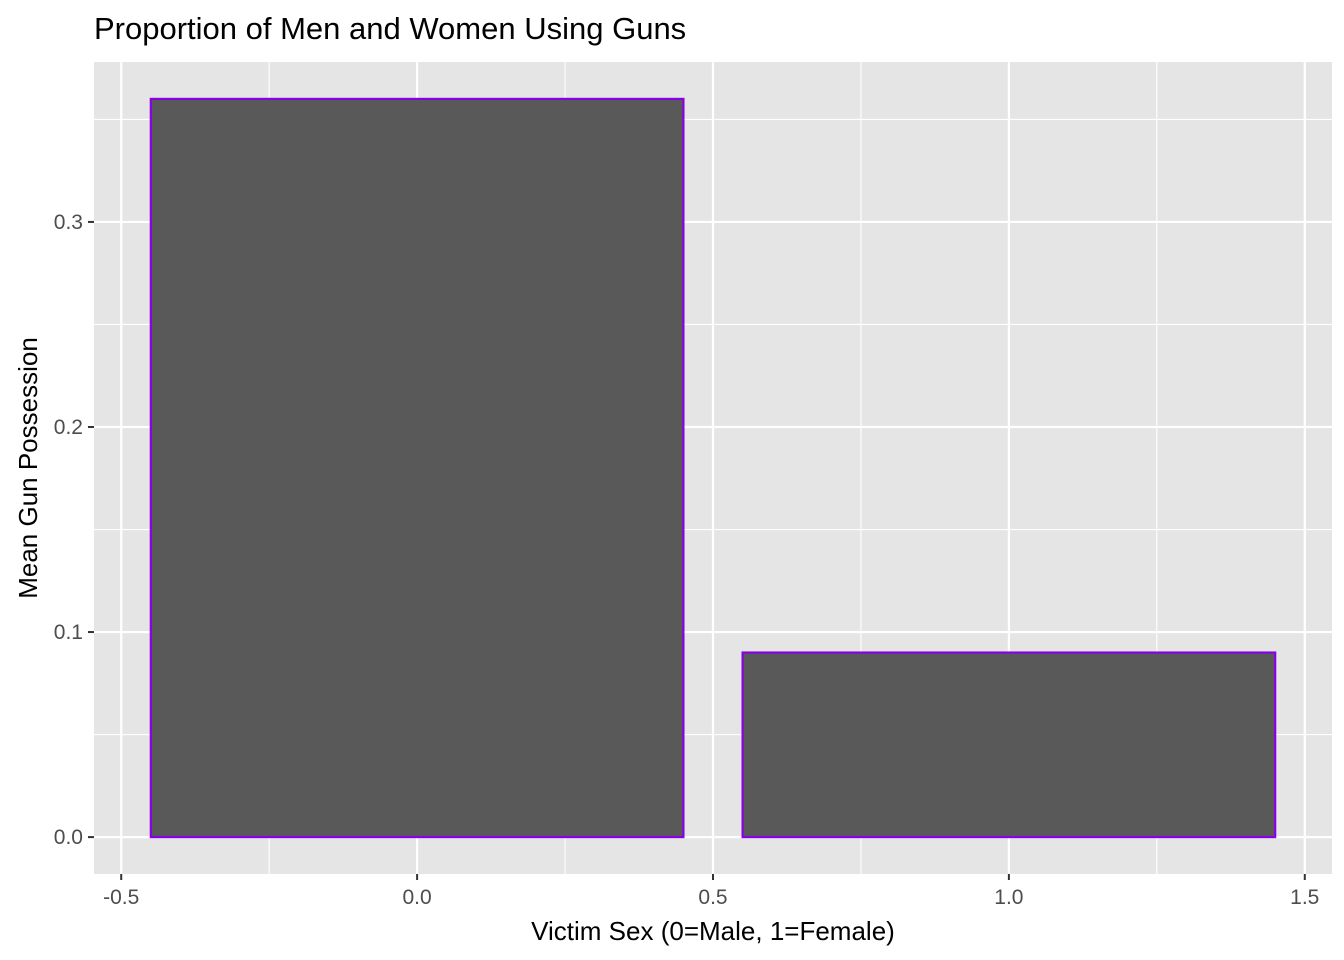 This screenshot has height=960, width=1344. I want to click on x-axis-title: Victim Sex (0=Male, 1=Female), so click(713, 931).